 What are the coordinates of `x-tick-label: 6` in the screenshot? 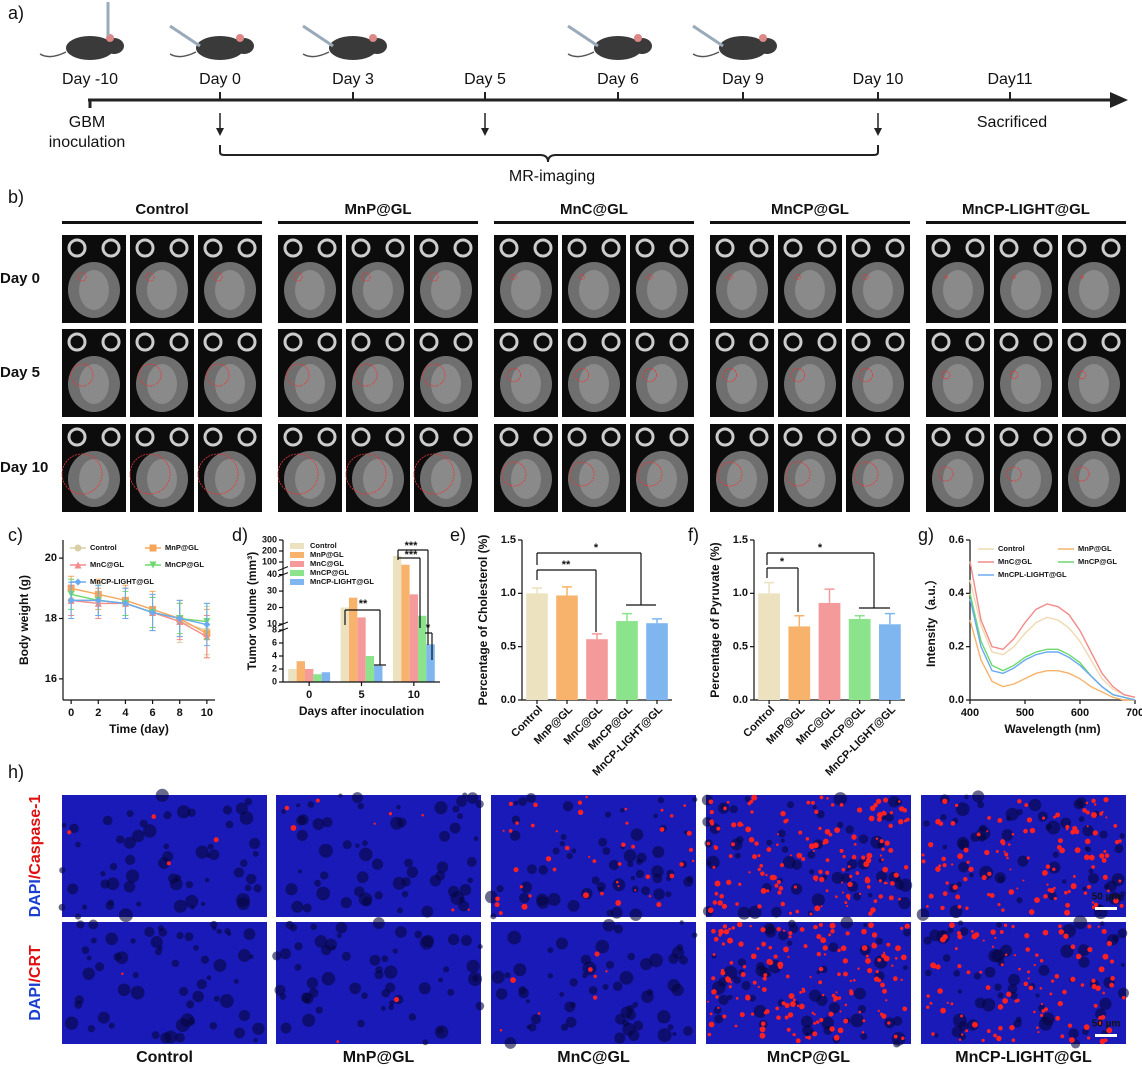 It's located at (153, 713).